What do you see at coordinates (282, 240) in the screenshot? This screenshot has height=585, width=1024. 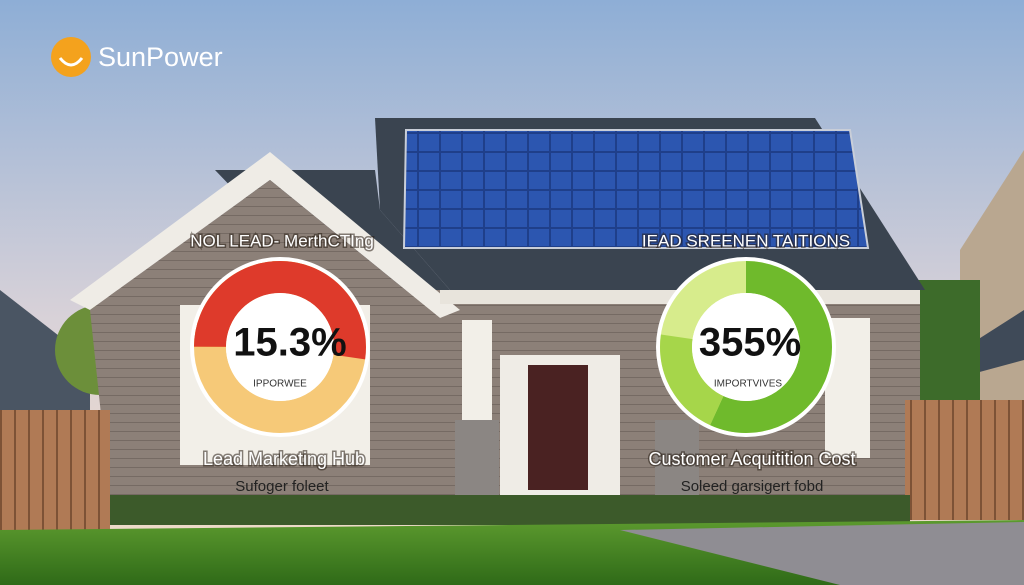 I see `panel-heading: NOL LEAD- MerthCTIng` at bounding box center [282, 240].